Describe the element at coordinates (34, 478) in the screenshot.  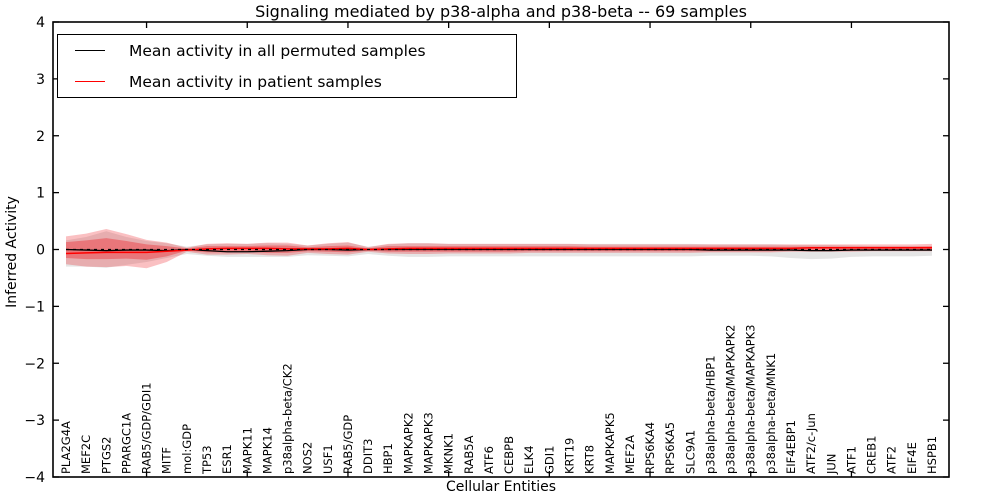
I see `y-tick-label: −4` at that location.